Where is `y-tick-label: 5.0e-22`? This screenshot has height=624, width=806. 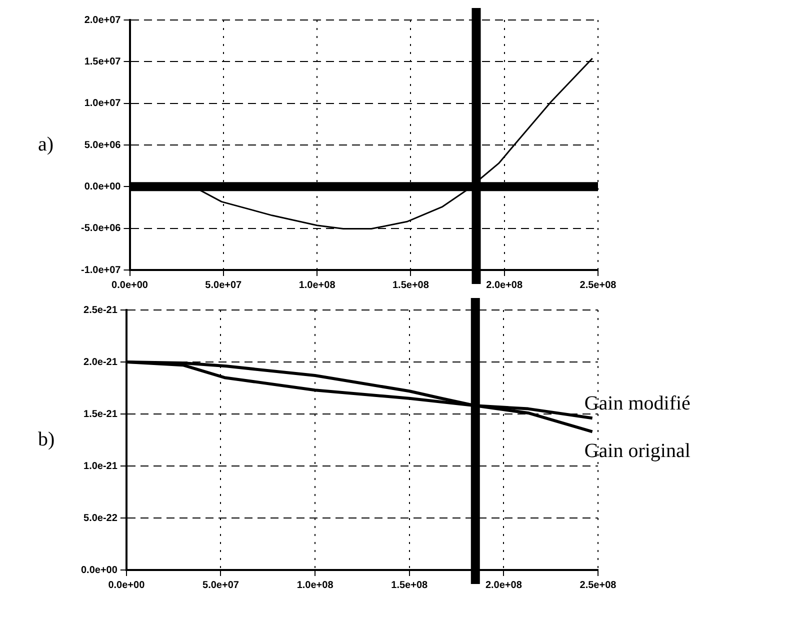 y-tick-label: 5.0e-22 is located at coordinates (101, 518).